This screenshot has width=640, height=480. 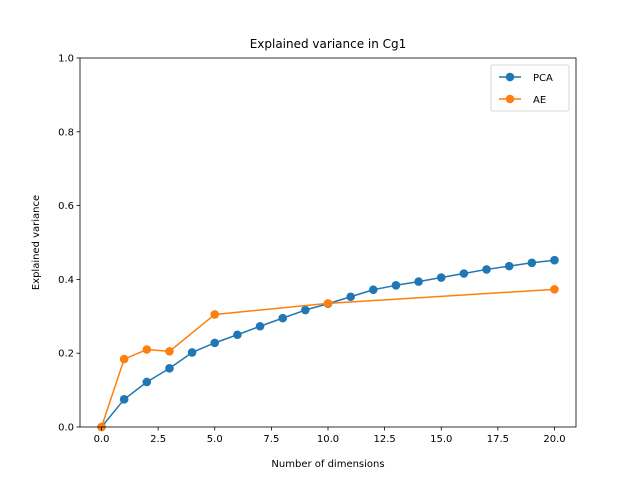 I want to click on x-tick-label: 2.5, so click(x=158, y=439).